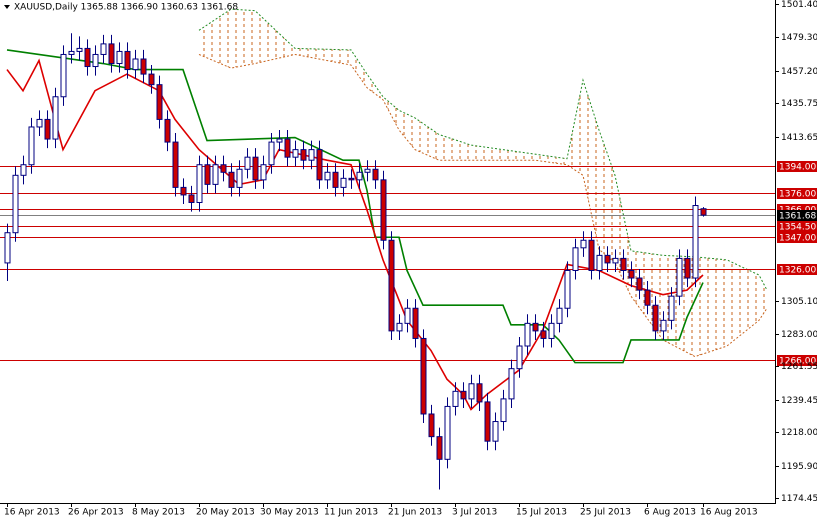 The width and height of the screenshot is (817, 519). What do you see at coordinates (7, 7) in the screenshot?
I see `title-icon` at bounding box center [7, 7].